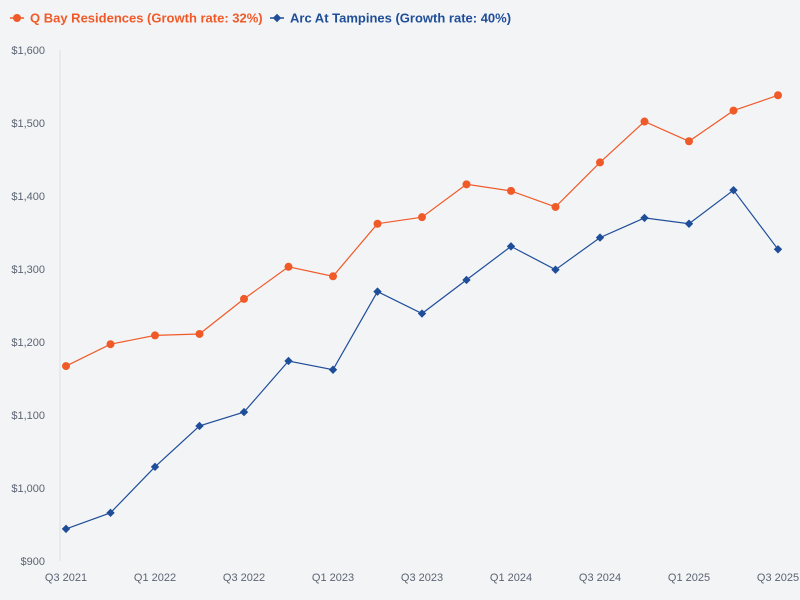  Describe the element at coordinates (333, 578) in the screenshot. I see `x-tick-label: Q1 2023` at that location.